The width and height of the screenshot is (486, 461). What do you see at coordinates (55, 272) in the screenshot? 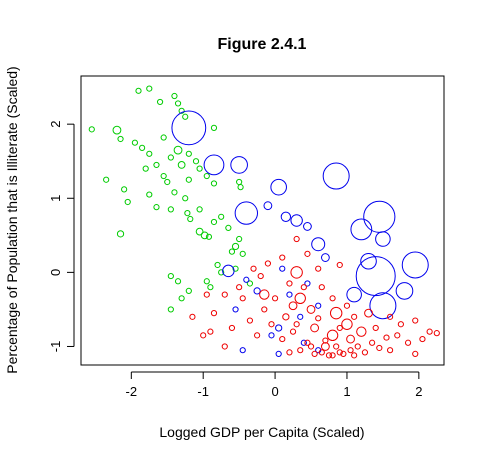
I see `y-tick-label: 0` at bounding box center [55, 272].